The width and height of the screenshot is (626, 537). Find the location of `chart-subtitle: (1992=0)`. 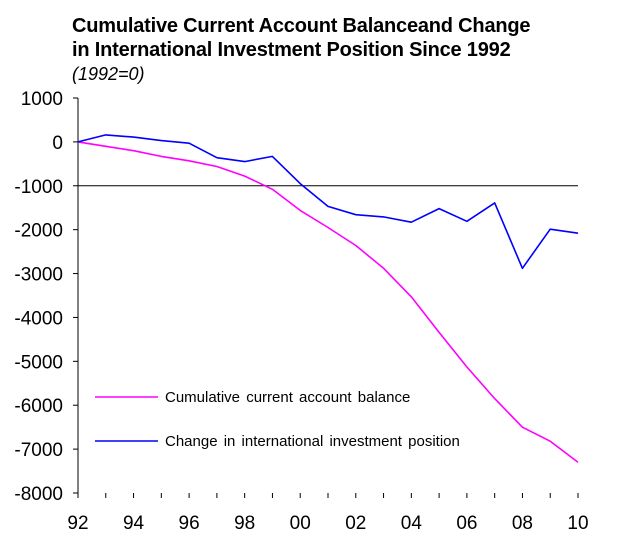

chart-subtitle: (1992=0) is located at coordinates (108, 74).